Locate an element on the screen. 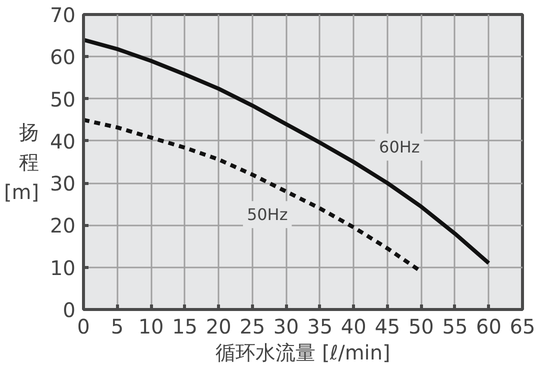  y-tick-label: 60 is located at coordinates (63, 57).